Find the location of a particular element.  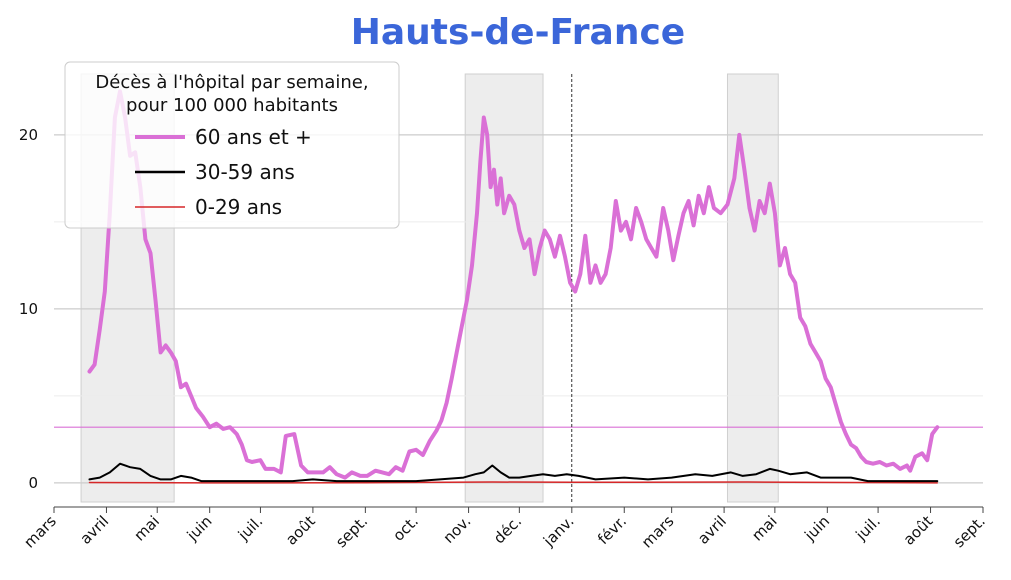

x-tick-label-14: mai is located at coordinates (764, 528).